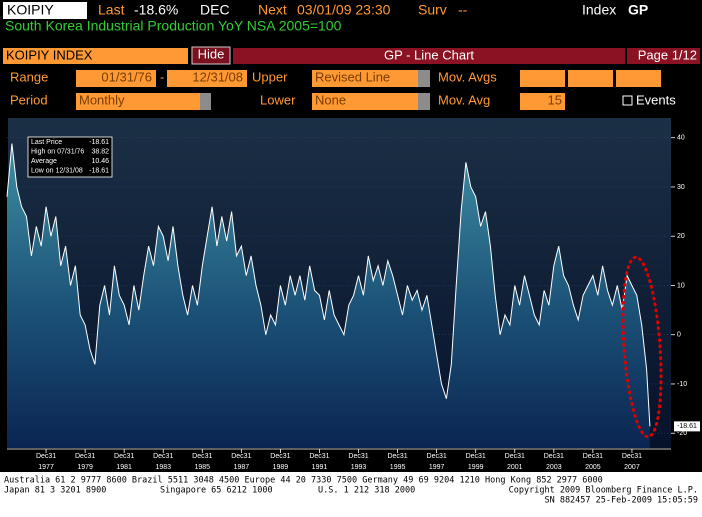  Describe the element at coordinates (681, 236) in the screenshot. I see `y-tick-label: 20` at that location.